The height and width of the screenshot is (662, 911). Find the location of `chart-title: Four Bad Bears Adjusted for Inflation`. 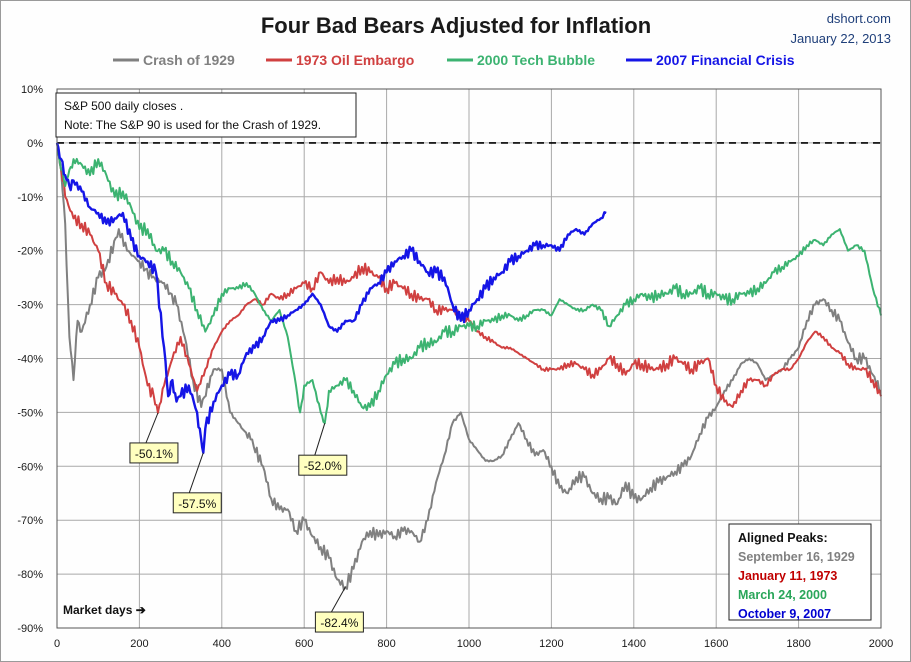

chart-title: Four Bad Bears Adjusted for Inflation is located at coordinates (456, 25).